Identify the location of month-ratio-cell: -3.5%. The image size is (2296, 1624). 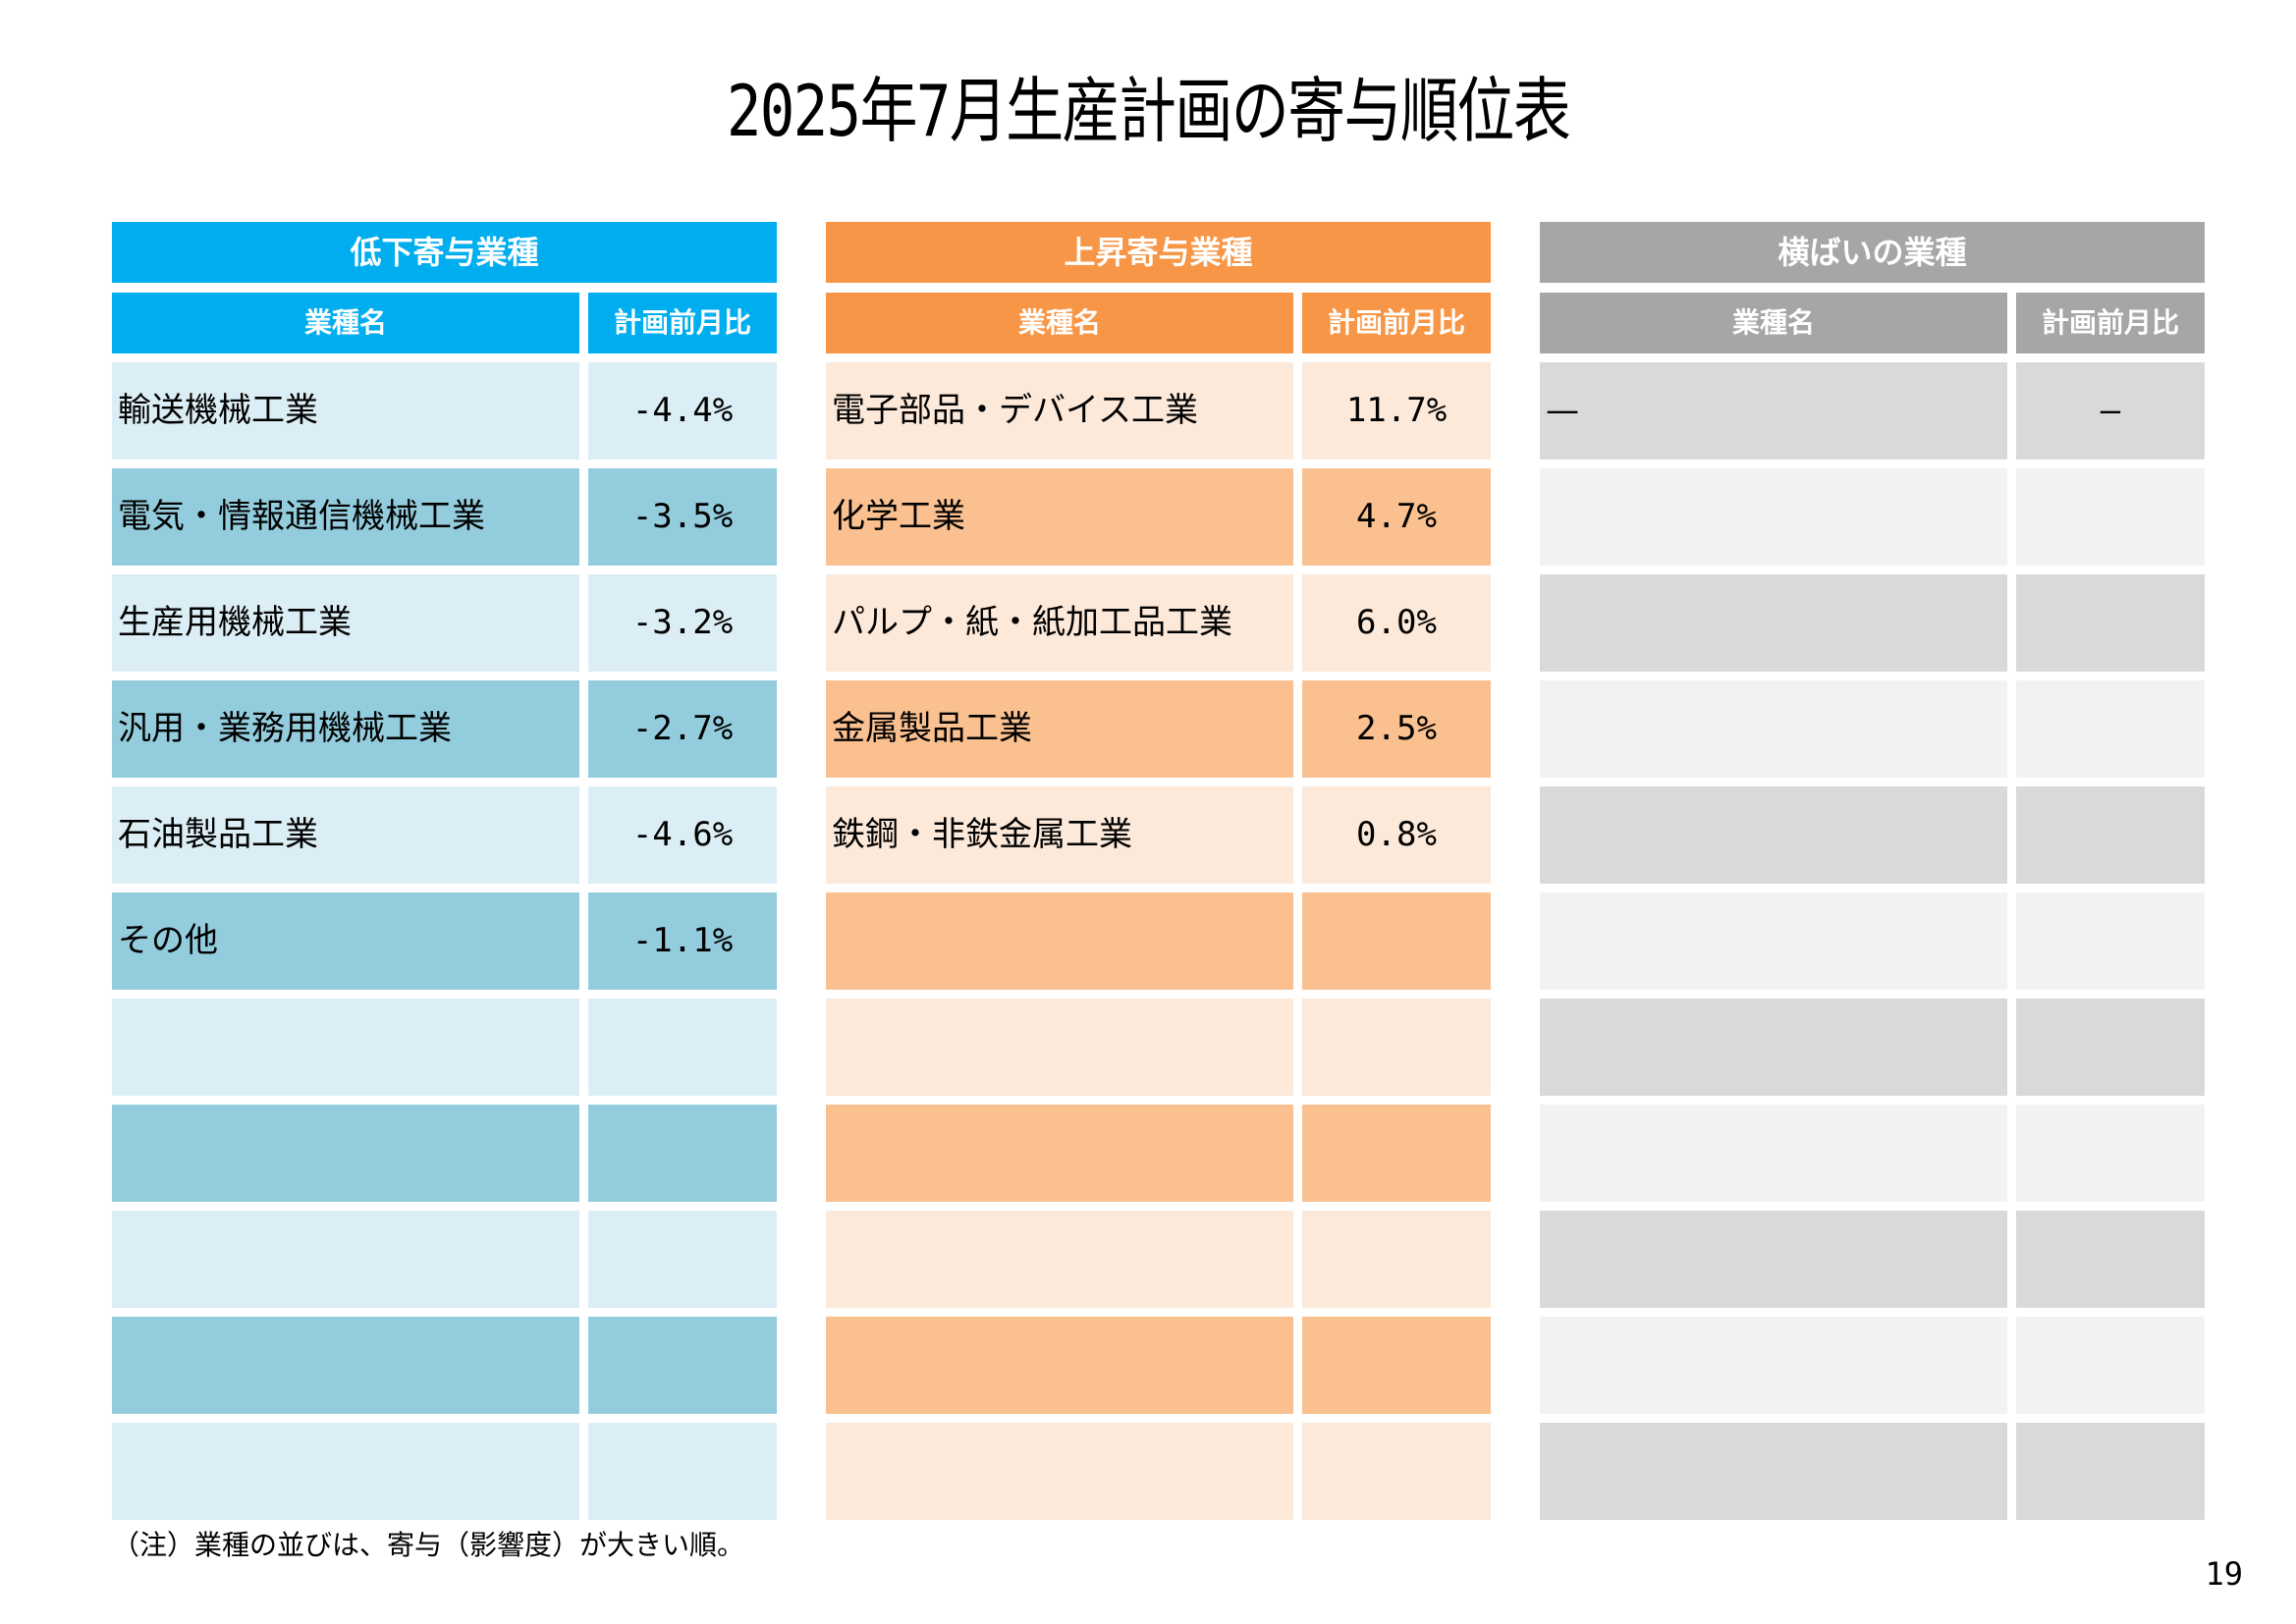
(682, 517).